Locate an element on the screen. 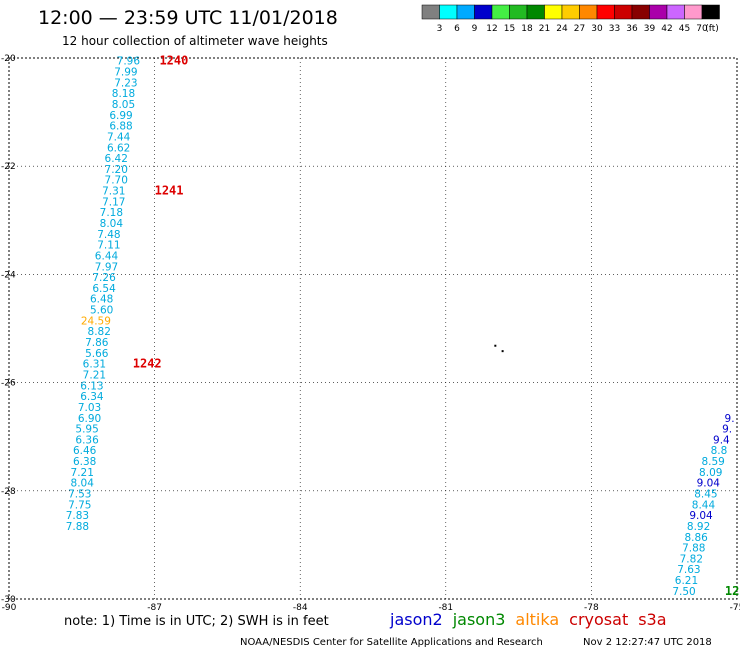 The width and height of the screenshot is (740, 650). swh-value: 8.18 is located at coordinates (123, 94).